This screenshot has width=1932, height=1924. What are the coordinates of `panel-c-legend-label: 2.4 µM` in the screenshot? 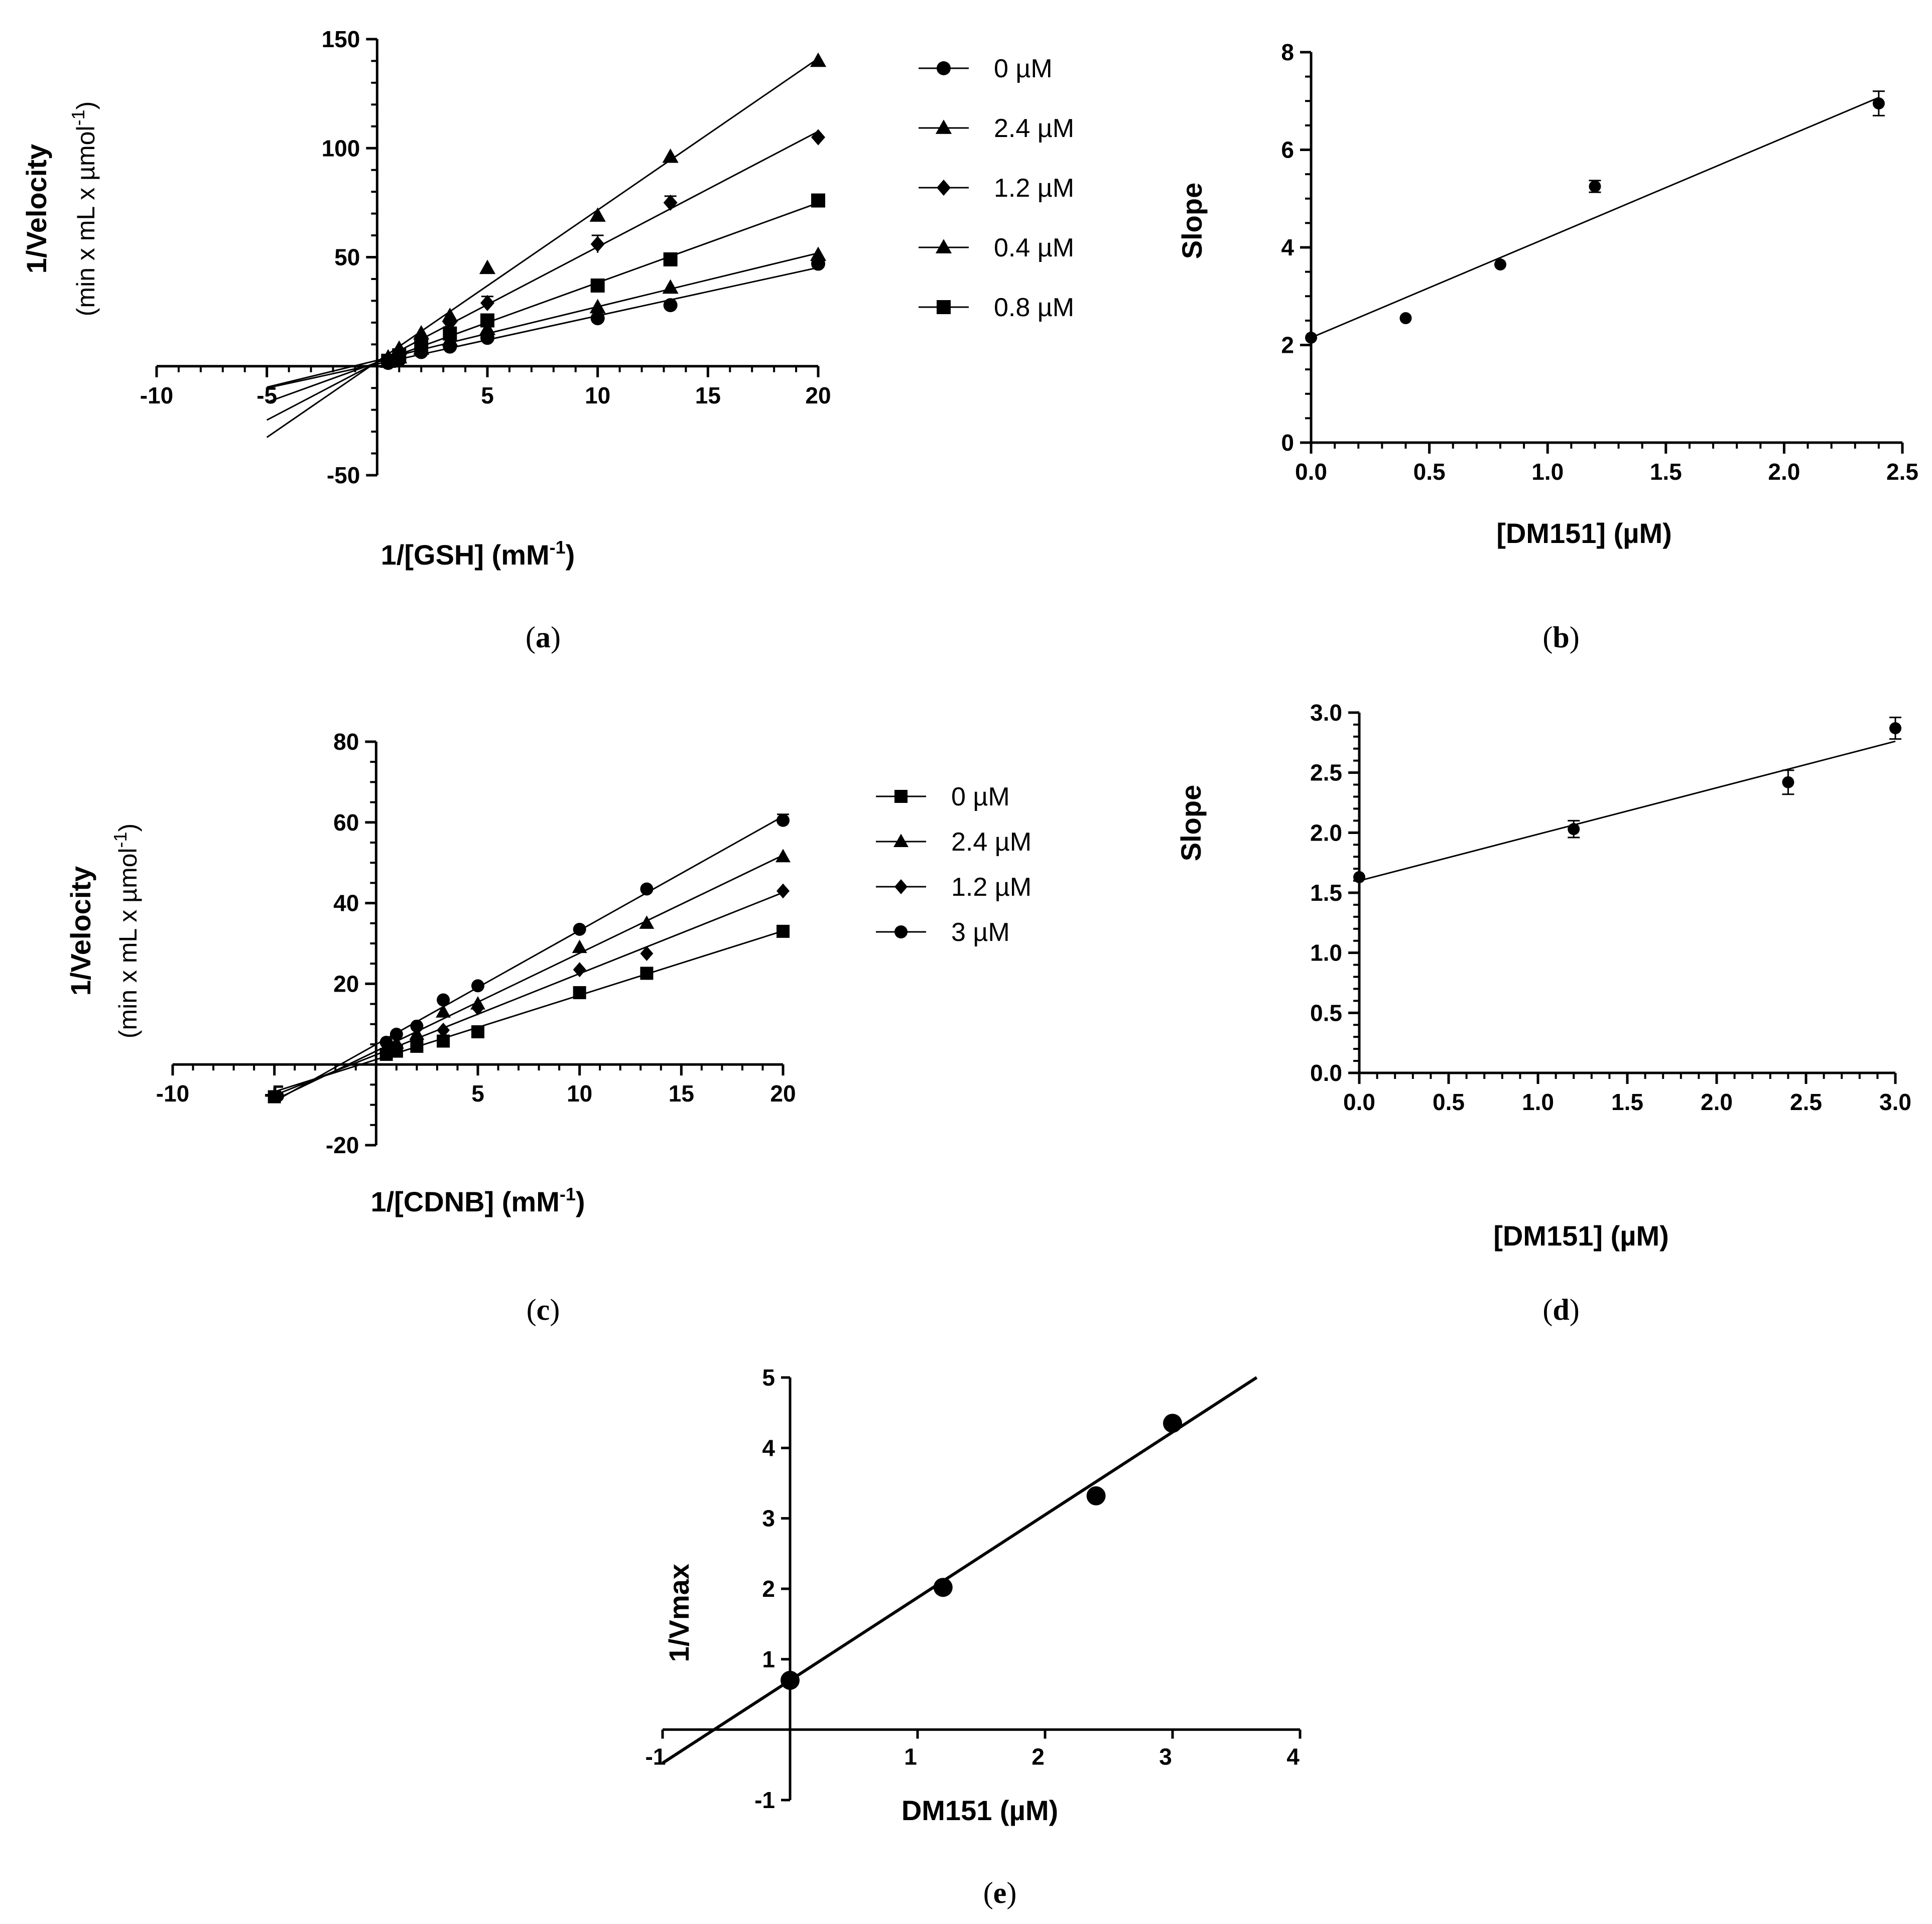 It's located at (991, 842).